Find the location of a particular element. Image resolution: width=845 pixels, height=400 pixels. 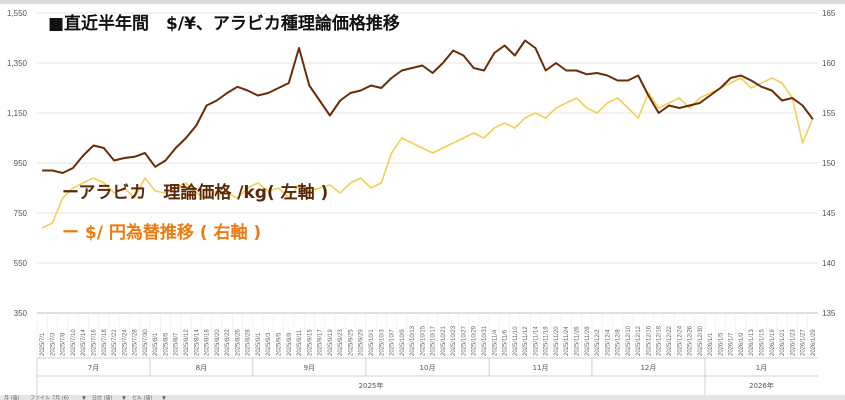

right-tick-label: 145 is located at coordinates (829, 213).